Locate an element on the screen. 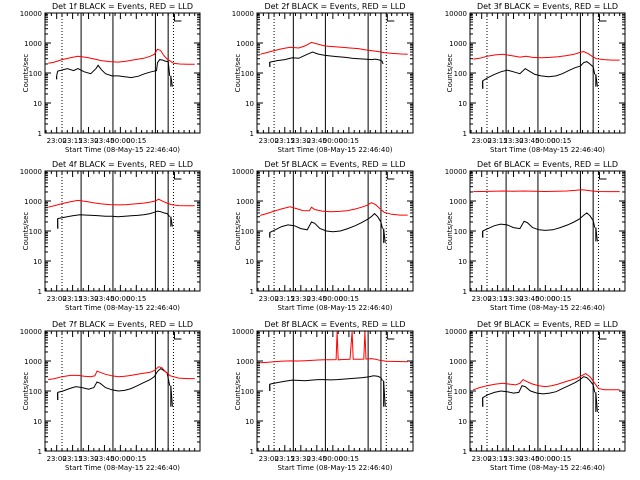 The image size is (640, 480). detector-3-events-line is located at coordinates (539, 71).